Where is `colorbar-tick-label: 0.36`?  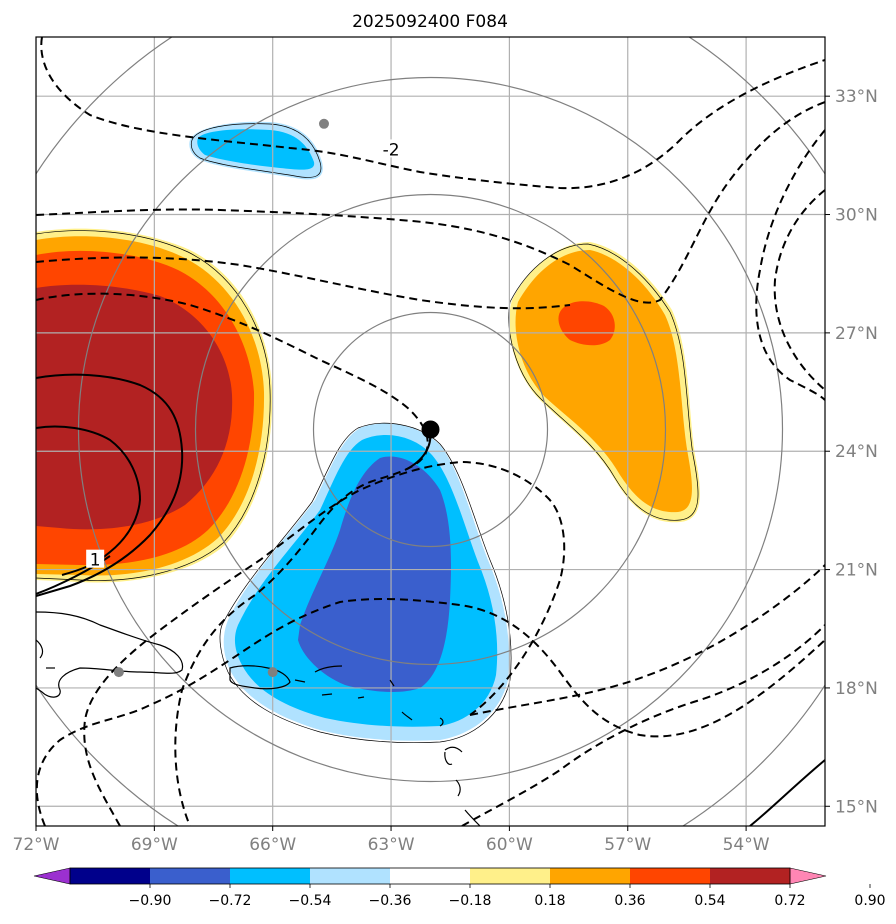
colorbar-tick-label: 0.36 is located at coordinates (629, 901).